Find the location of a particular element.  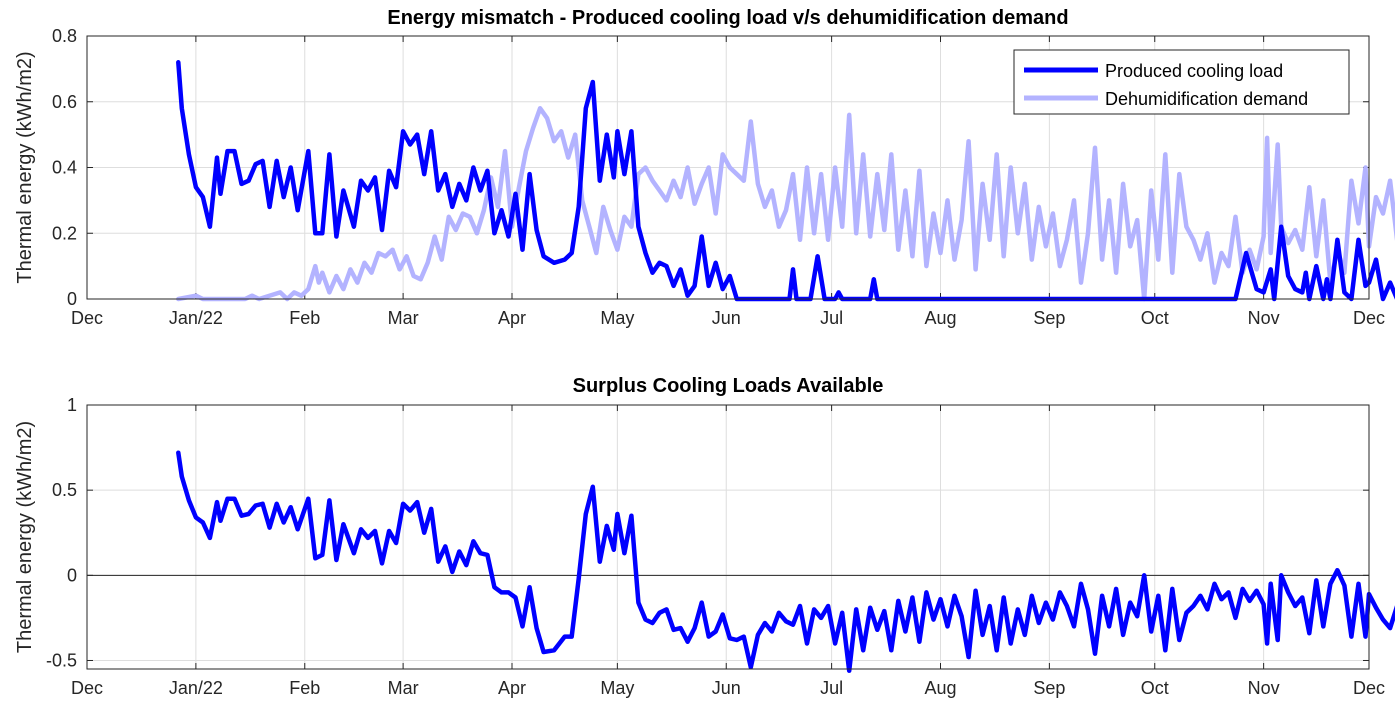

y-tick-label: 0.2 is located at coordinates (64, 233).